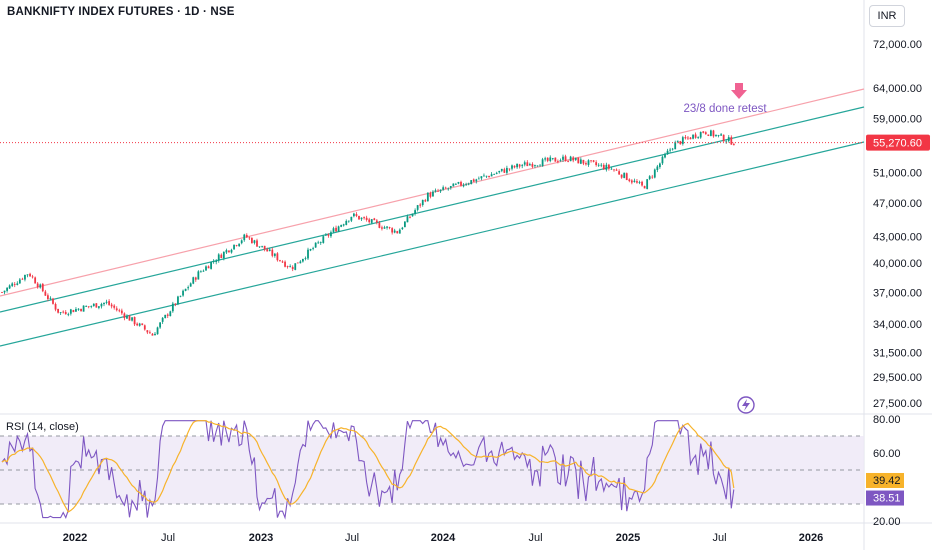 Image resolution: width=932 pixels, height=550 pixels. I want to click on rsi-tick-label: 80.00, so click(887, 420).